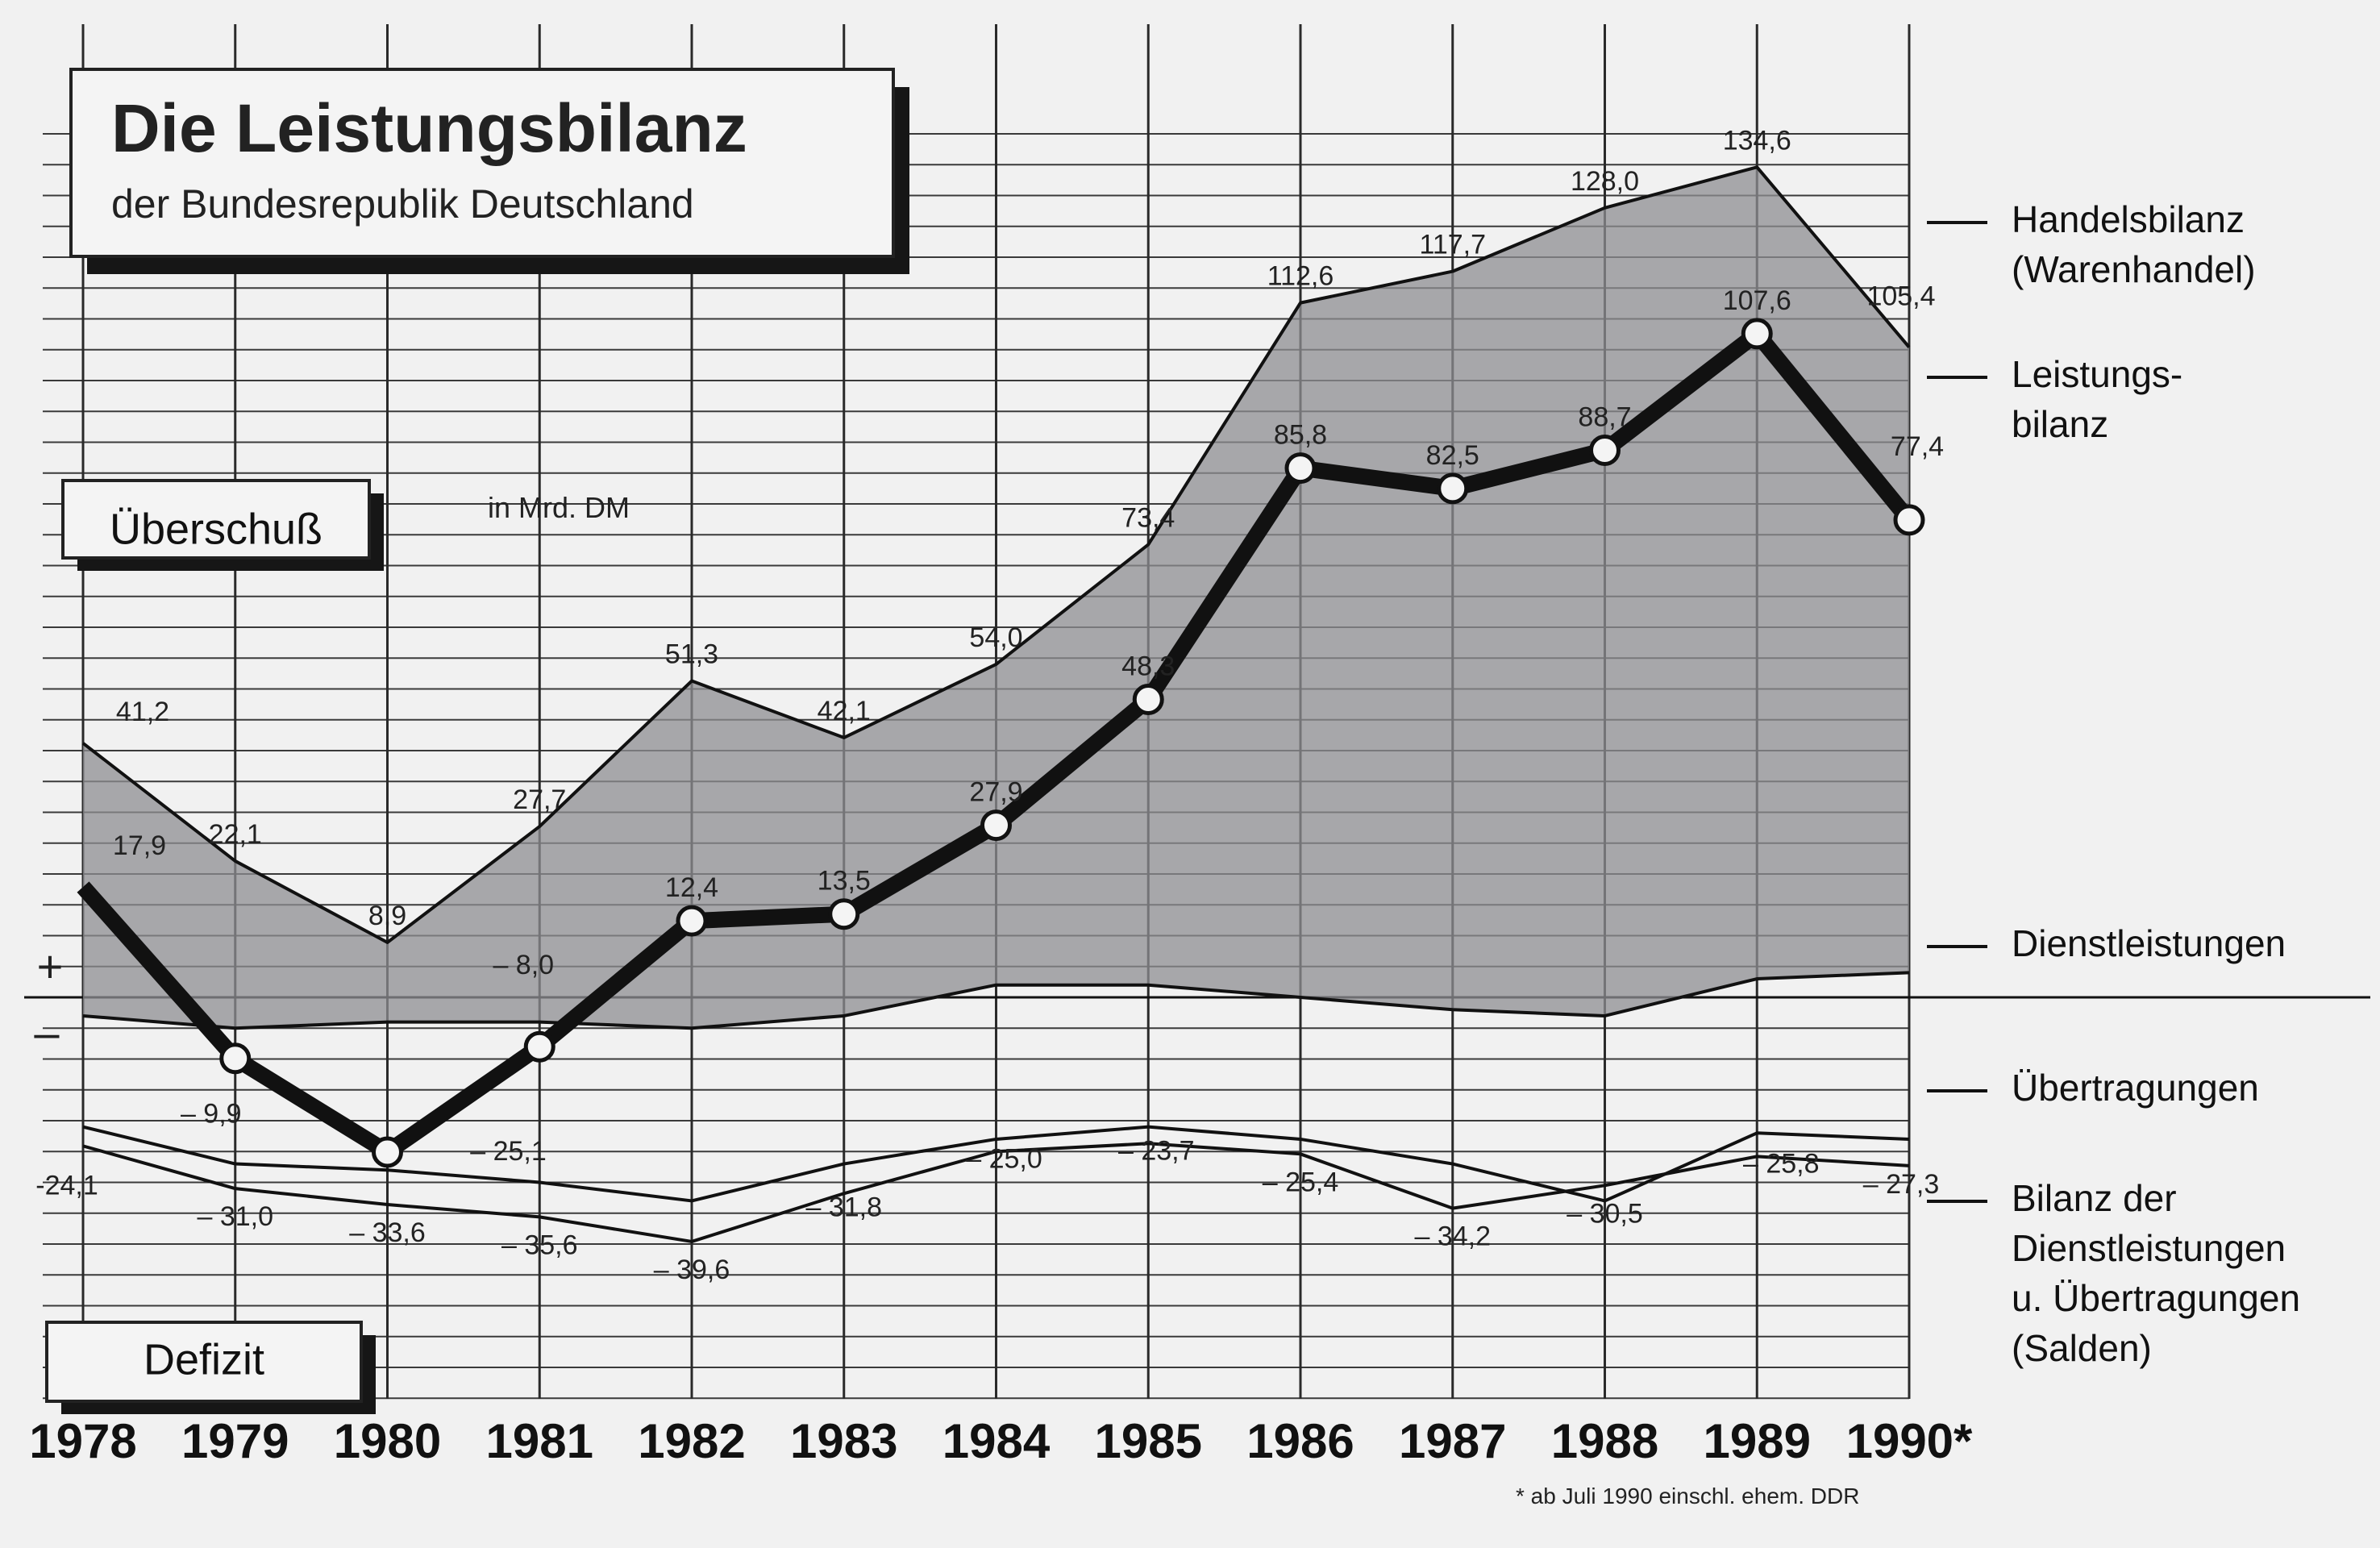 The width and height of the screenshot is (2380, 1548). Describe the element at coordinates (216, 529) in the screenshot. I see `surplus-label: Überschuß` at that location.